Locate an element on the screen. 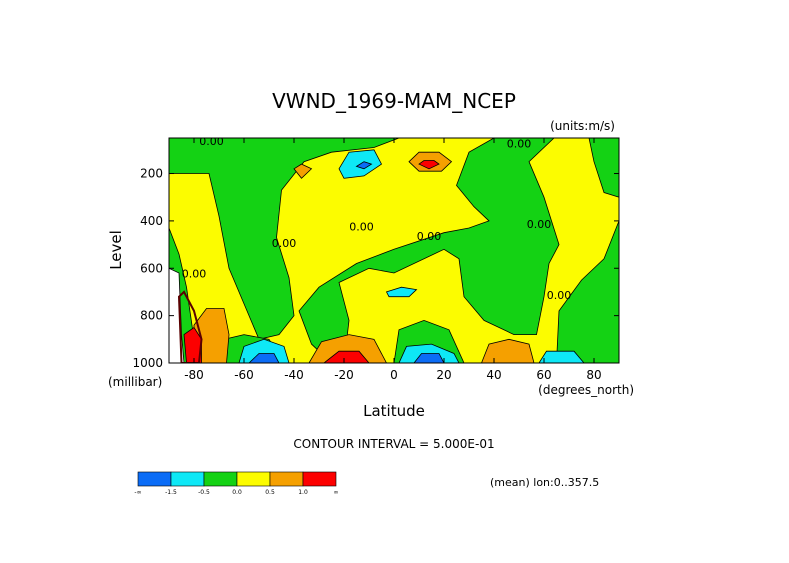 The width and height of the screenshot is (789, 563). colorbar-label: -1.5 is located at coordinates (171, 492).